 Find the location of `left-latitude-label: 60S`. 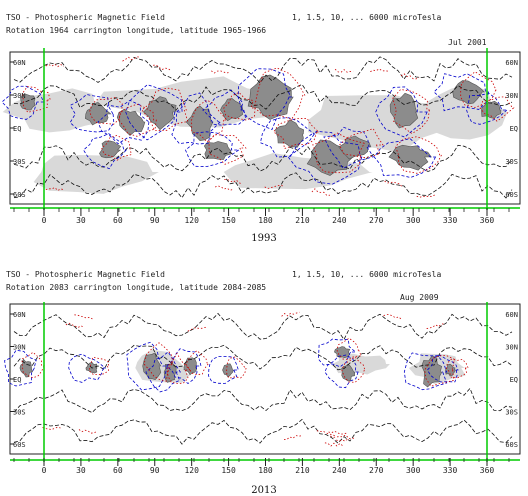

left-latitude-label: 60S is located at coordinates (19, 195).